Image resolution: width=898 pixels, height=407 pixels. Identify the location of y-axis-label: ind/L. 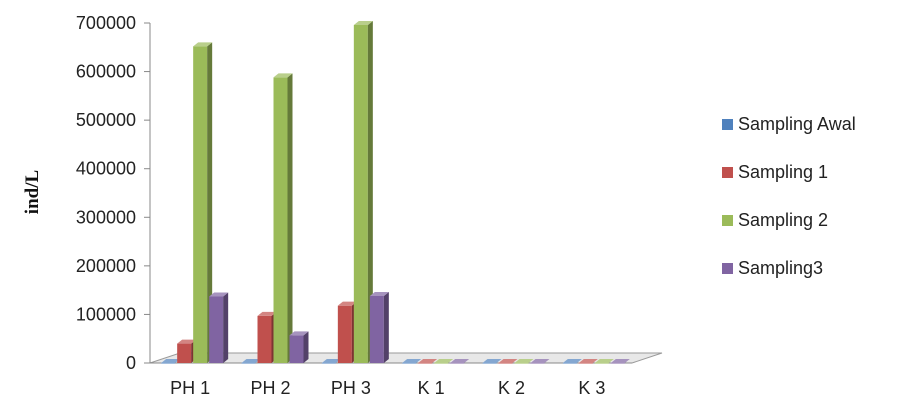
(32, 192).